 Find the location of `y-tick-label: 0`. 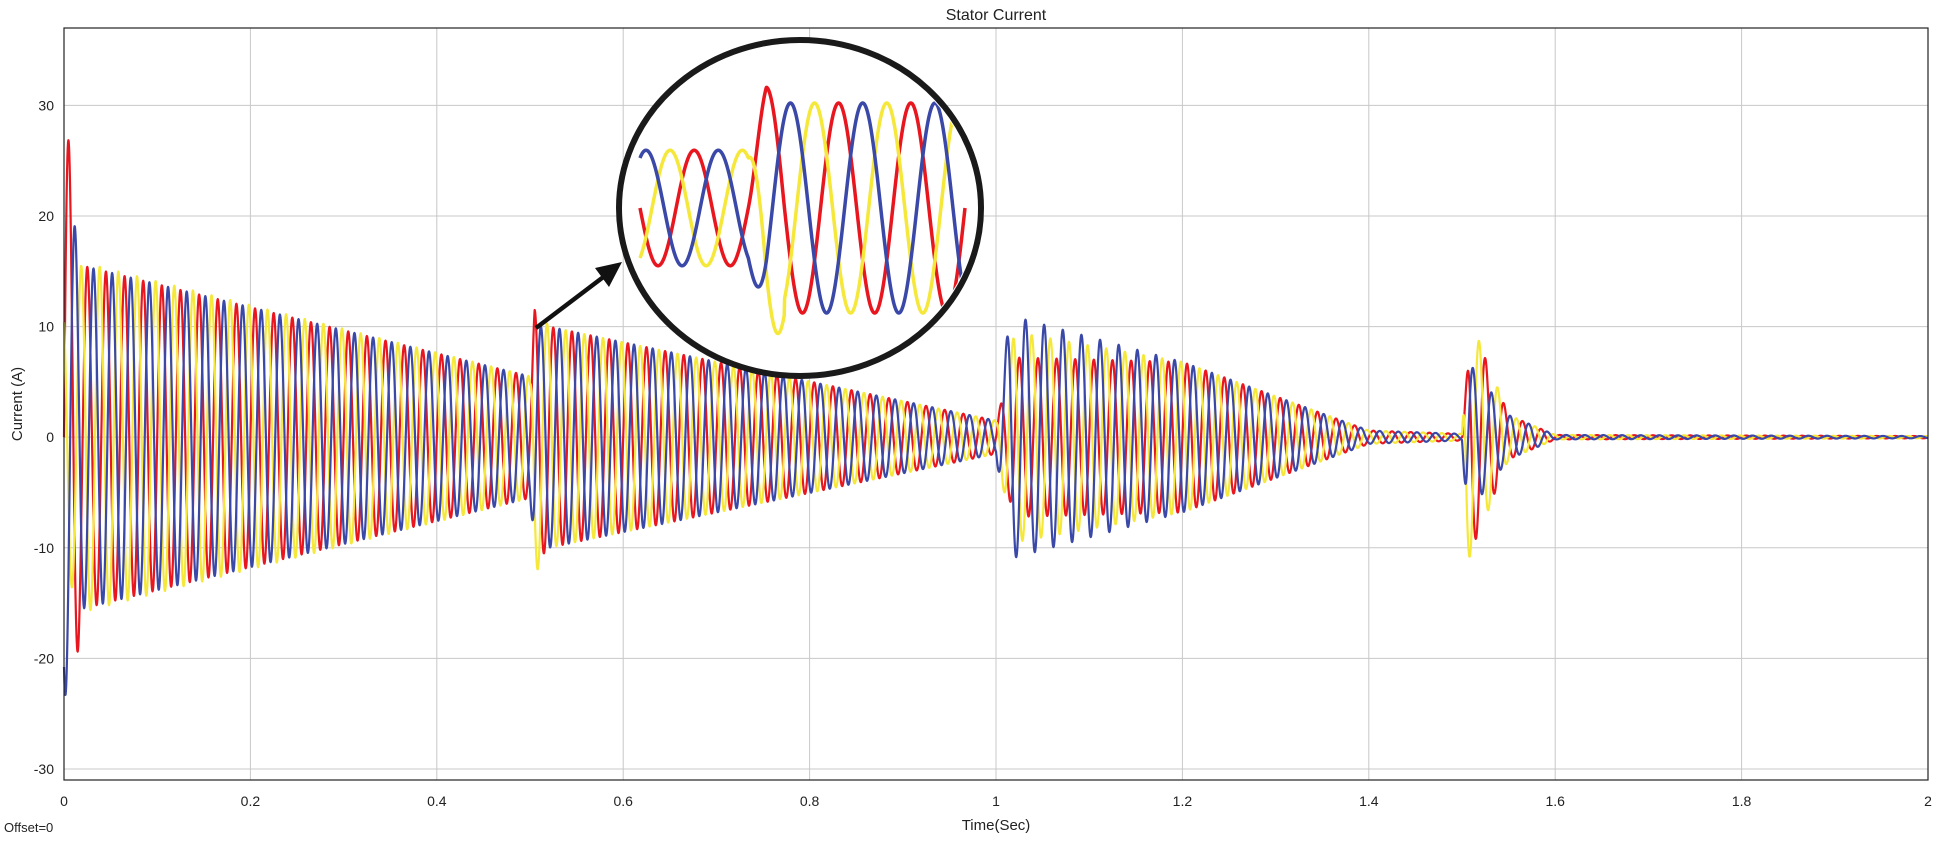

y-tick-label: 0 is located at coordinates (50, 437).